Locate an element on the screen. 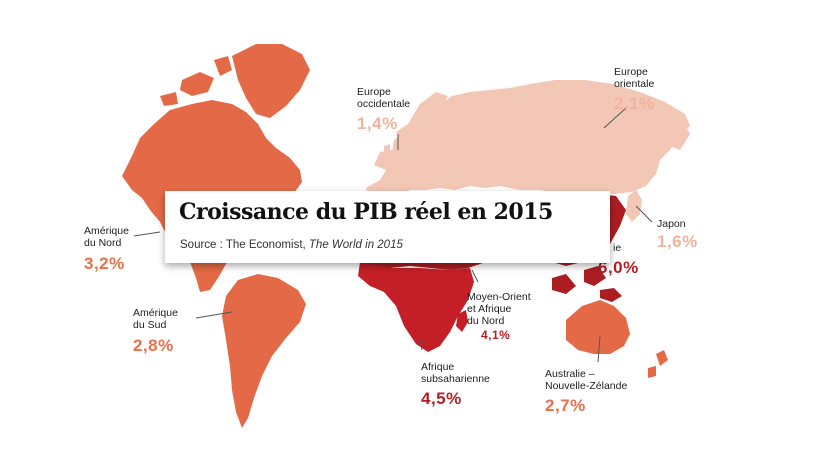  arctic-islands-shape is located at coordinates (196, 81).